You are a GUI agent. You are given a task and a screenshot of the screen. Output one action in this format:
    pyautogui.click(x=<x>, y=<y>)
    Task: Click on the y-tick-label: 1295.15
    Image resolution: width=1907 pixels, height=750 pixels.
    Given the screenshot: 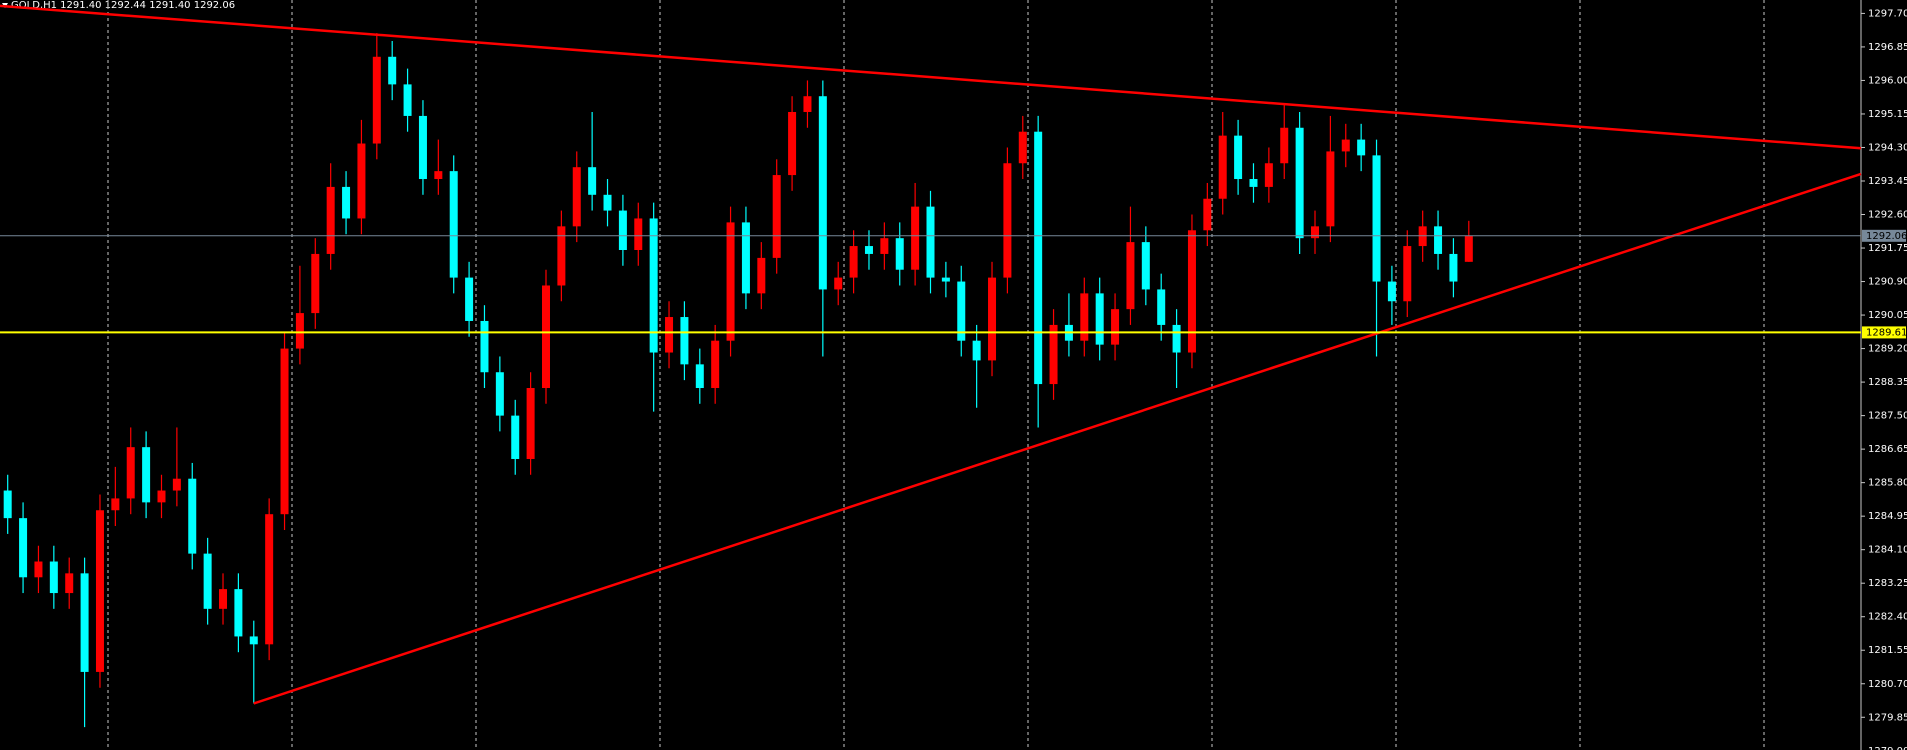 What is the action you would take?
    pyautogui.click(x=1887, y=114)
    